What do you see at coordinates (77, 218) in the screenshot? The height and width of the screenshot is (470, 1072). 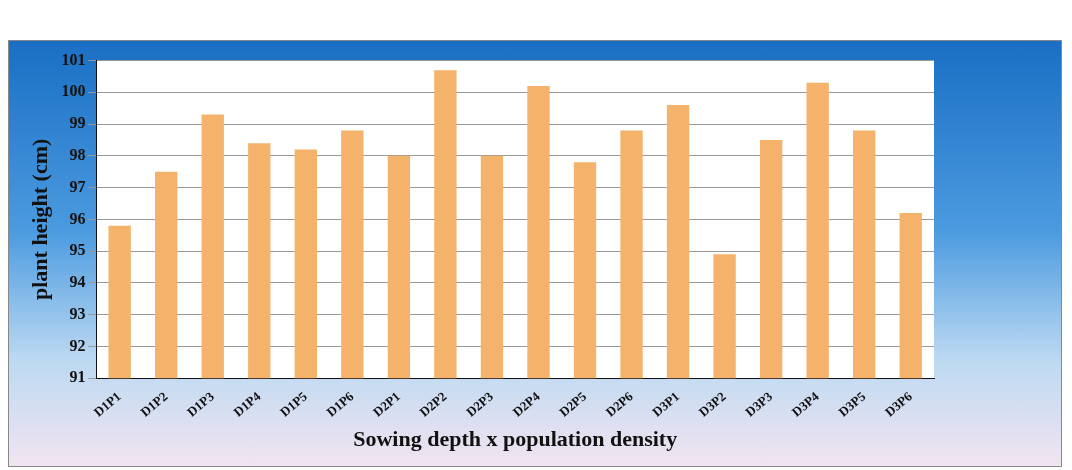 I see `y-tick-label: 96` at bounding box center [77, 218].